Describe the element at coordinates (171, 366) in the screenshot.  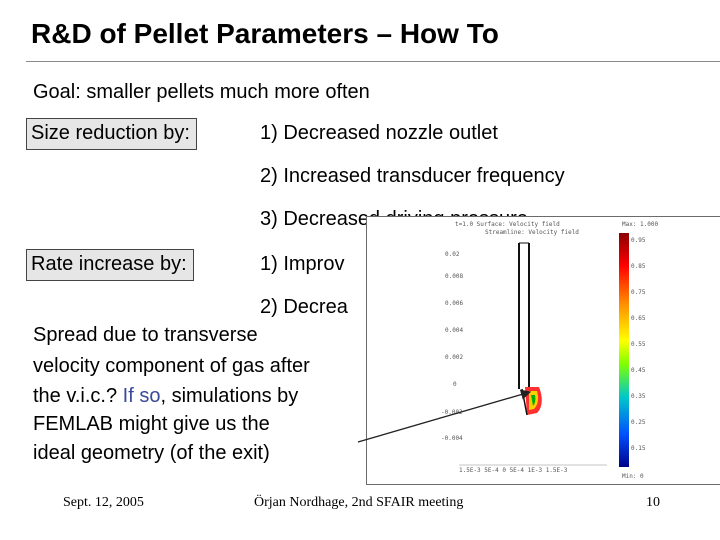
I see `spread-line-2: velocity component of gas after` at that location.